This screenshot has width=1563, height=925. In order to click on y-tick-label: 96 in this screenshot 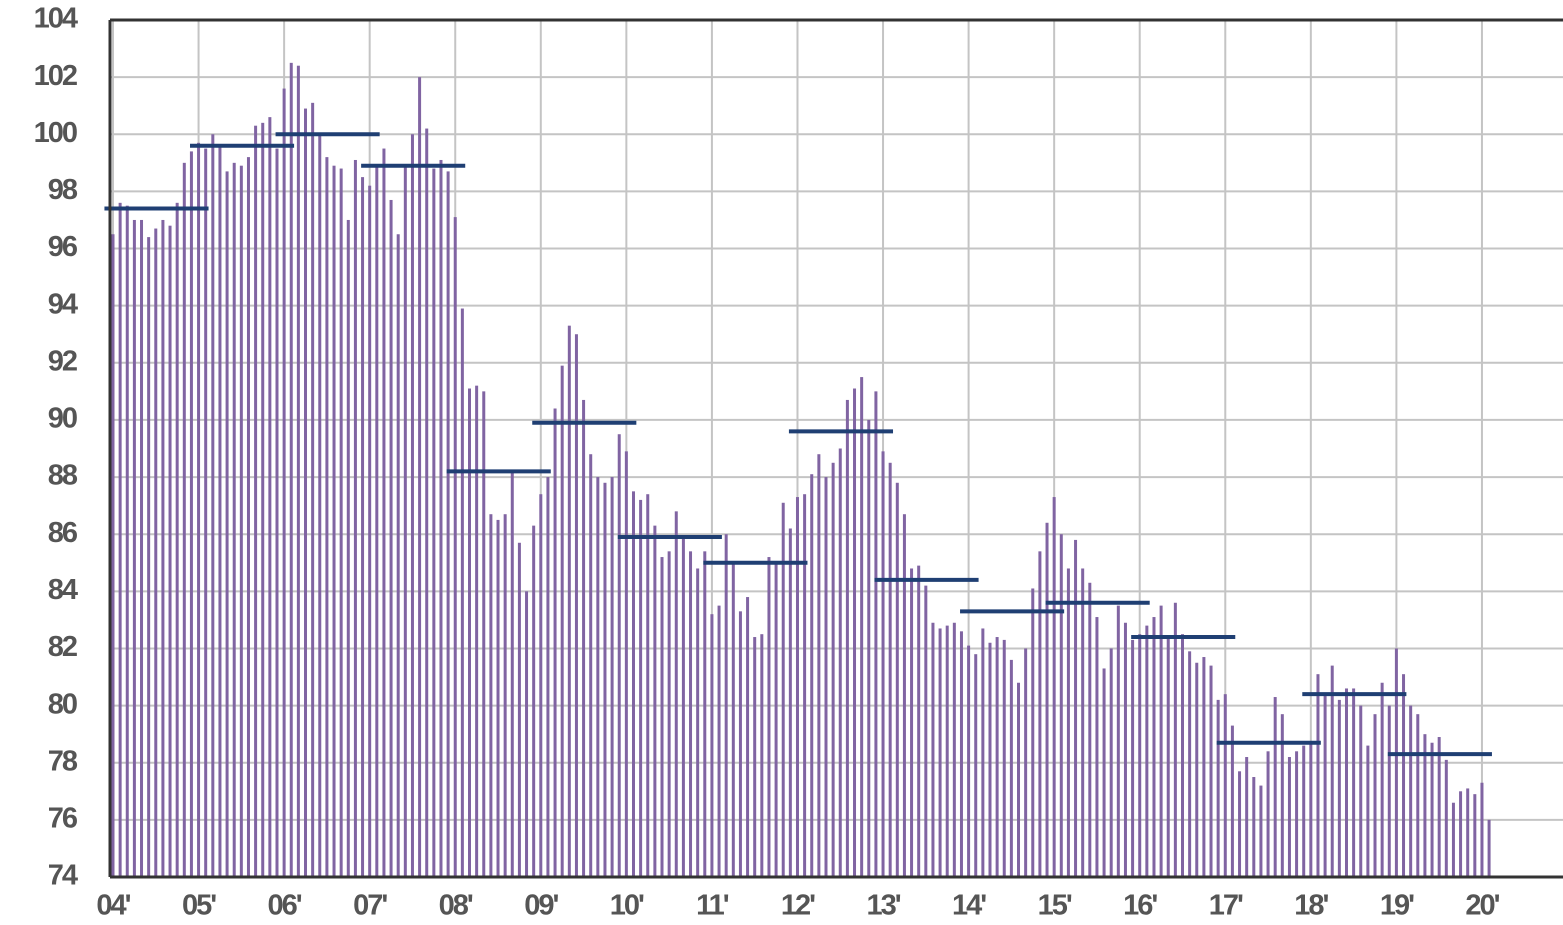, I will do `click(63, 247)`.